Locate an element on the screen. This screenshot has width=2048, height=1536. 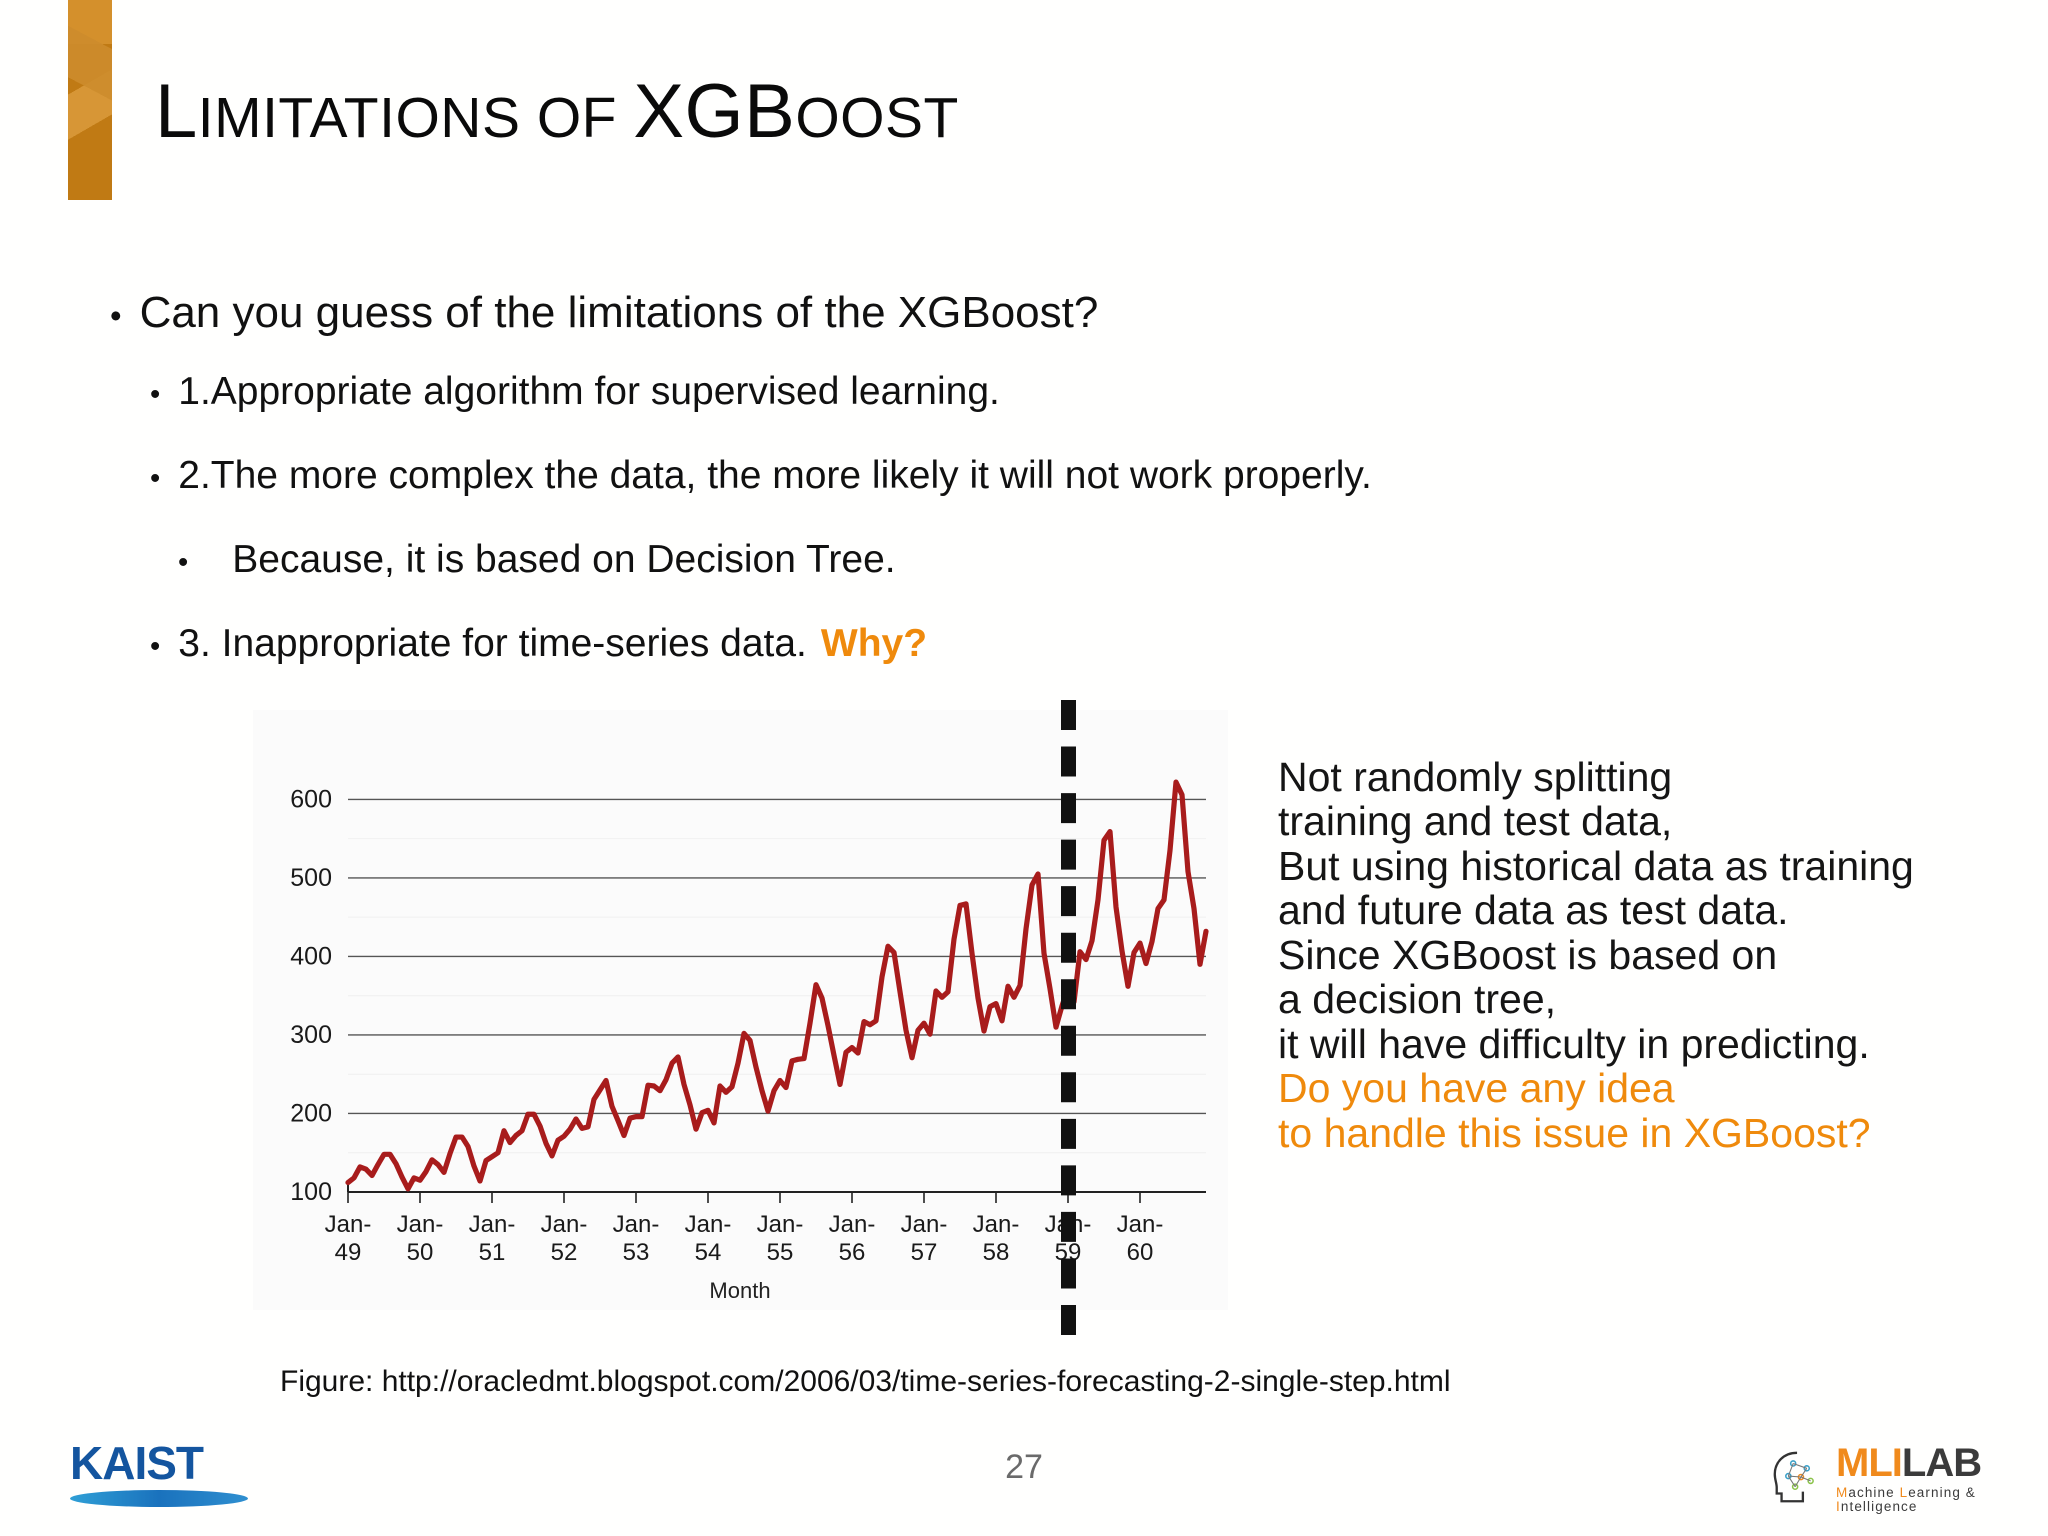
chart-x-tick-label-bottom: 50 is located at coordinates (420, 1252).